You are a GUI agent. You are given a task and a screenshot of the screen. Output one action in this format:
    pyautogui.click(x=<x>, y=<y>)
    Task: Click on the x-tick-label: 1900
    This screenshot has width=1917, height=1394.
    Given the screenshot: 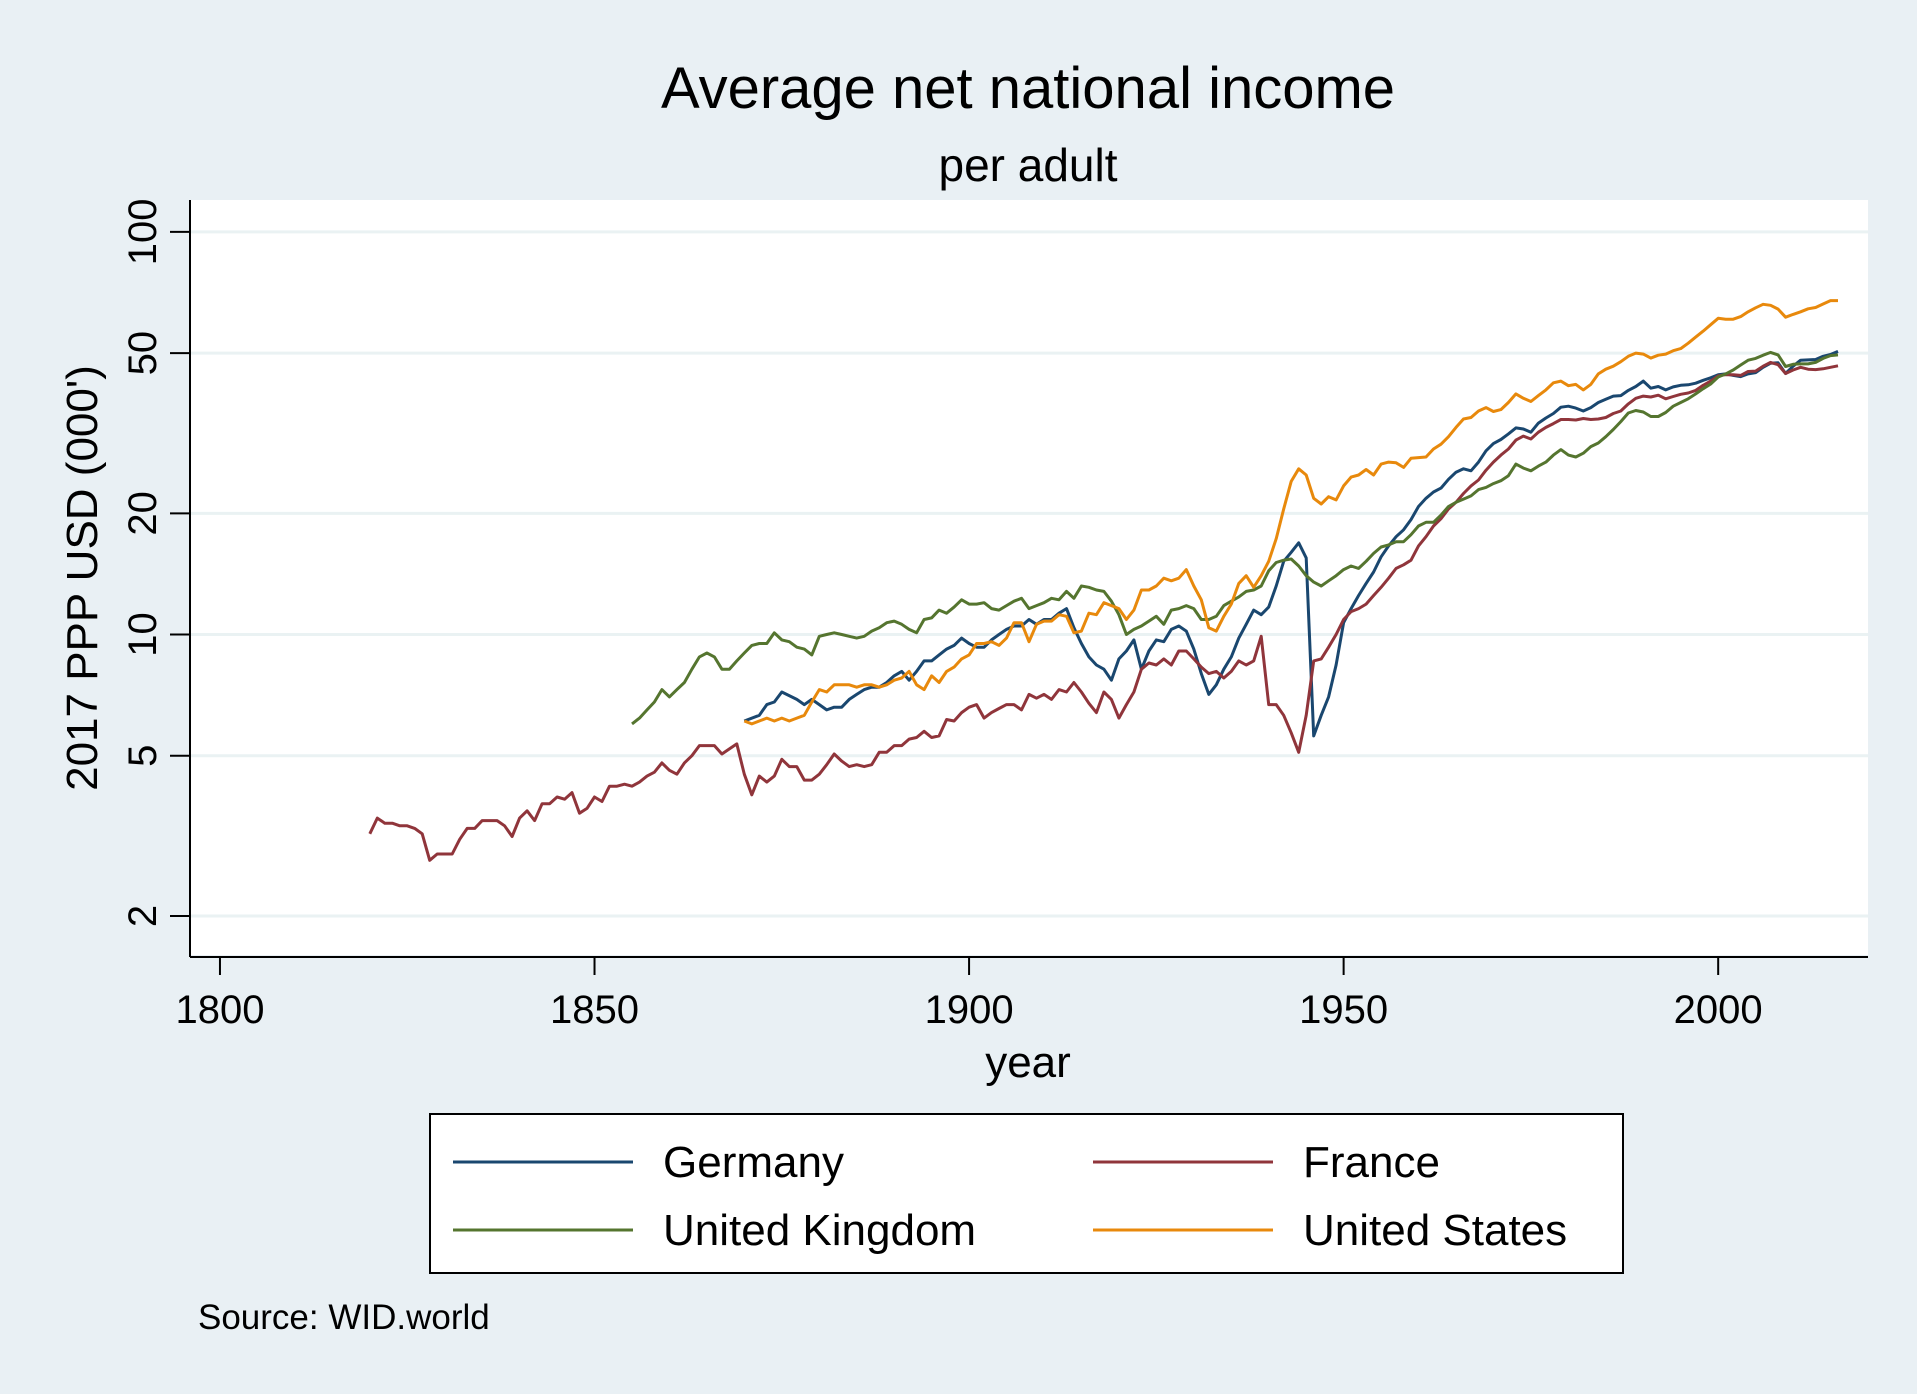 What is the action you would take?
    pyautogui.click(x=969, y=1010)
    